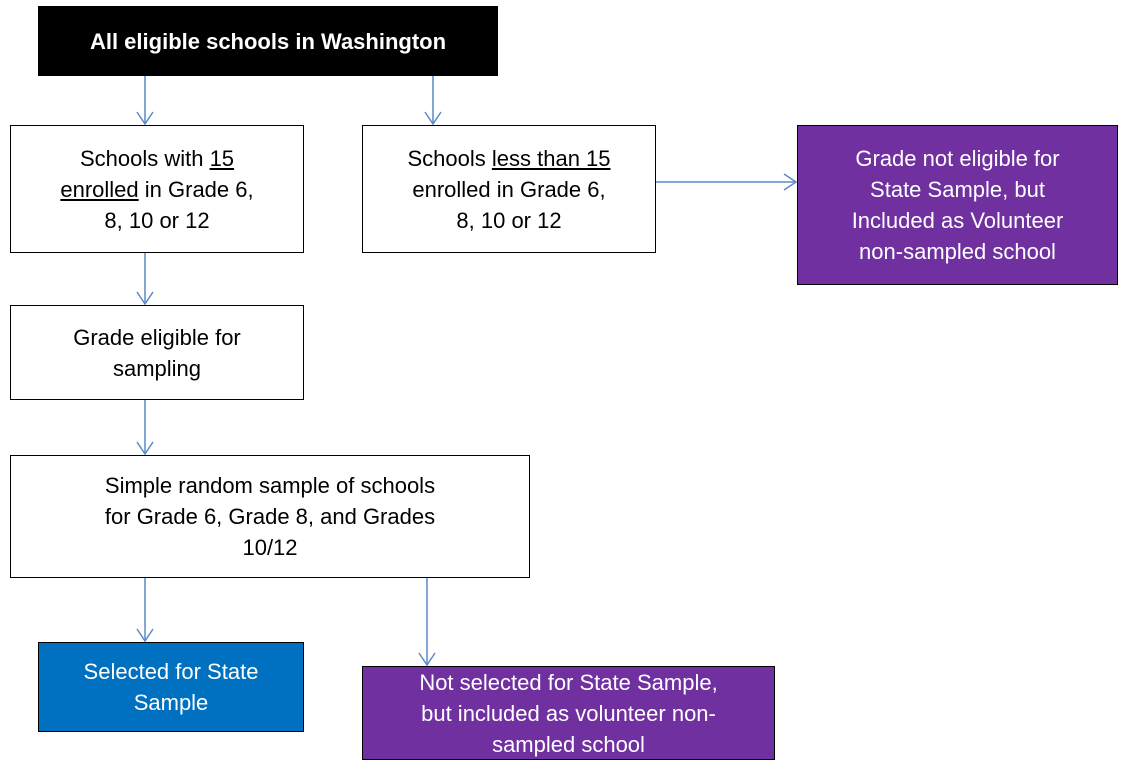 Image resolution: width=1143 pixels, height=760 pixels. I want to click on node-text: All eligible schools in Washington, so click(268, 41).